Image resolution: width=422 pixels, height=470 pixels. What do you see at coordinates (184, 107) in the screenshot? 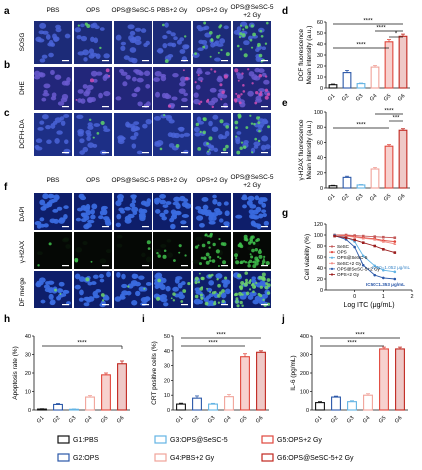
I see `top-tile-r2-c4-scalebar` at bounding box center [184, 107].